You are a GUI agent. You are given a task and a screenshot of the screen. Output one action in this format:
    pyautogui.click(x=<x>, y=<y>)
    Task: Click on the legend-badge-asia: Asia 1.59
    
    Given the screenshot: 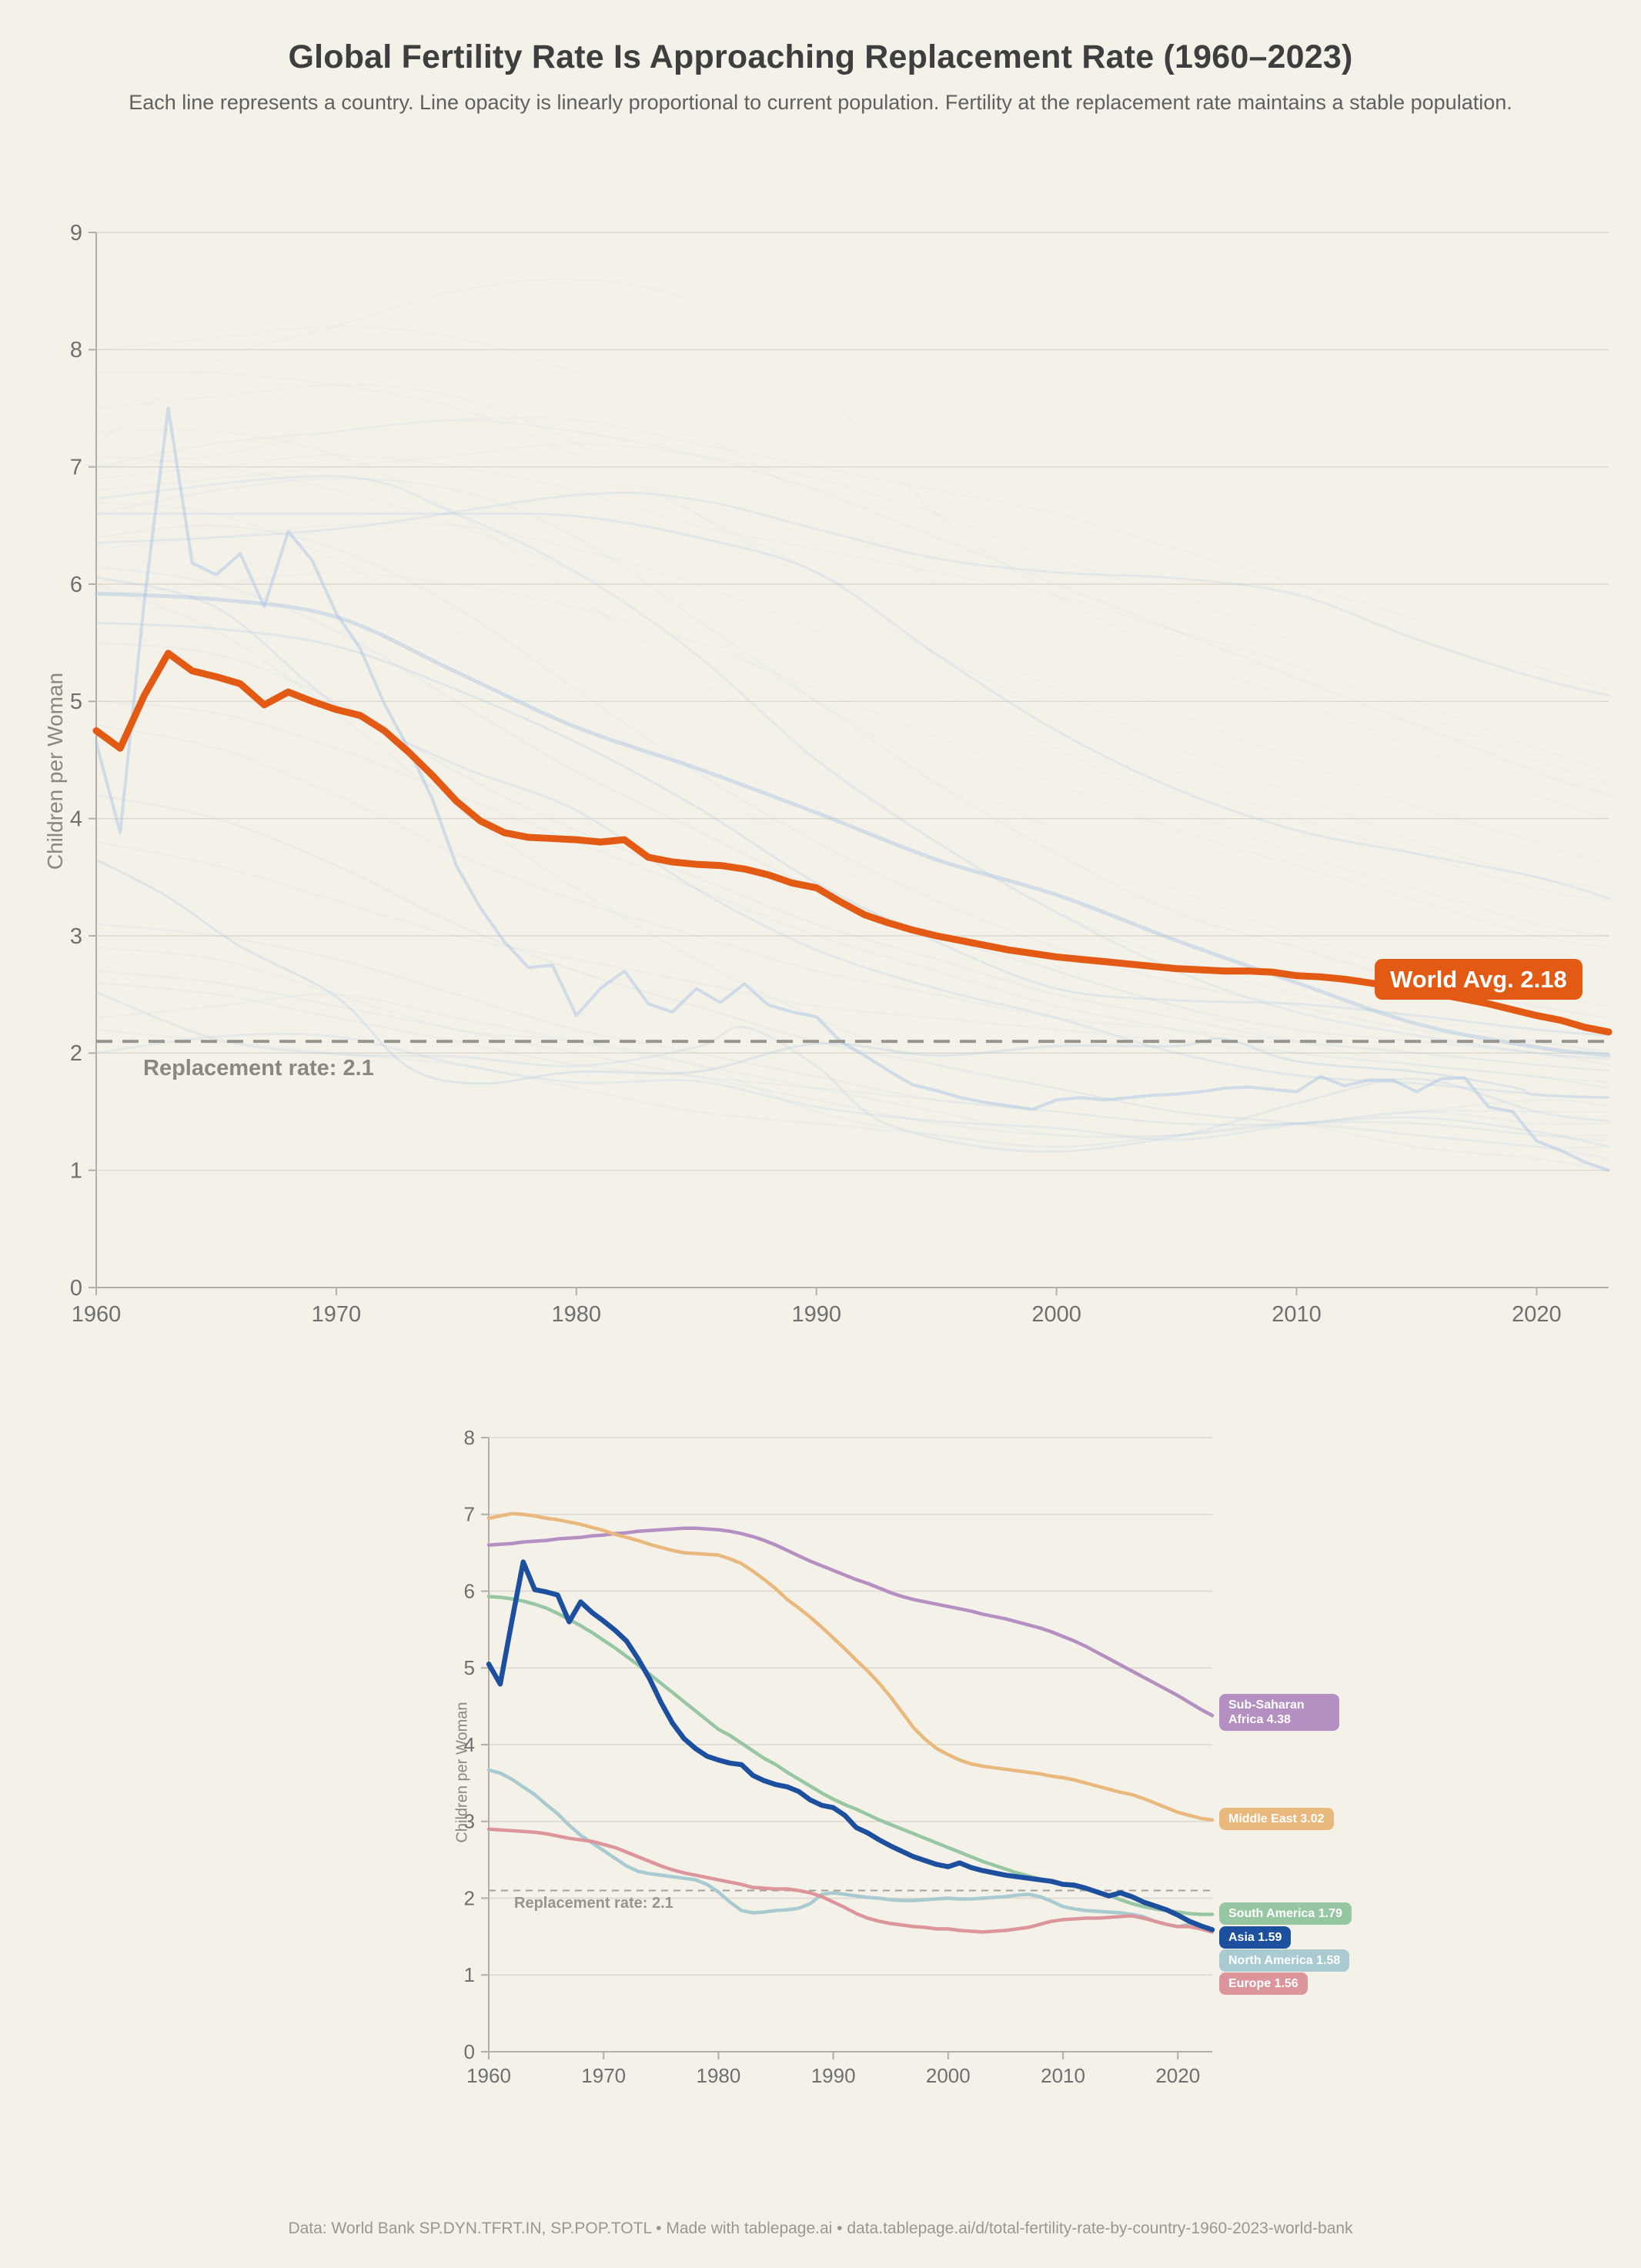 What is the action you would take?
    pyautogui.click(x=1255, y=1937)
    